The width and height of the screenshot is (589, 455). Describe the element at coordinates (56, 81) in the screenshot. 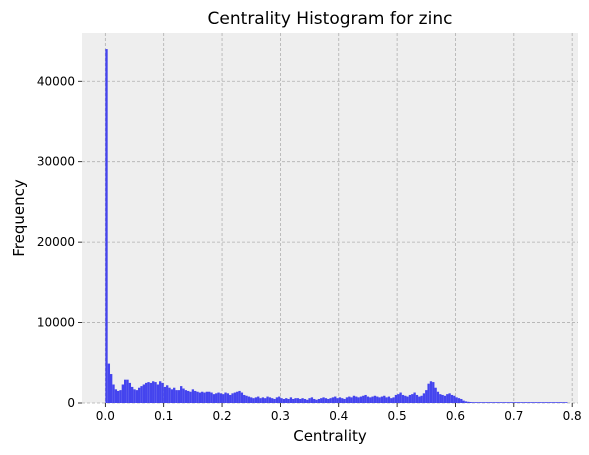

I see `y-tick-label: 40000` at that location.